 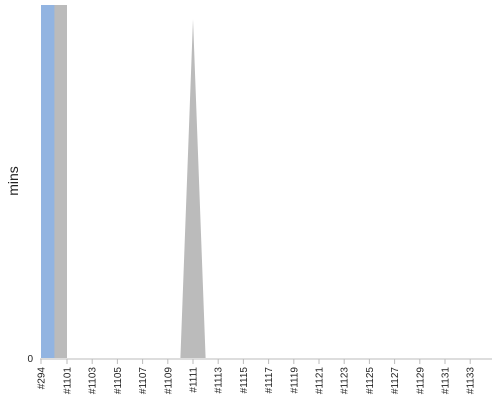 What do you see at coordinates (471, 381) in the screenshot?
I see `x-tick-label: #1133` at bounding box center [471, 381].